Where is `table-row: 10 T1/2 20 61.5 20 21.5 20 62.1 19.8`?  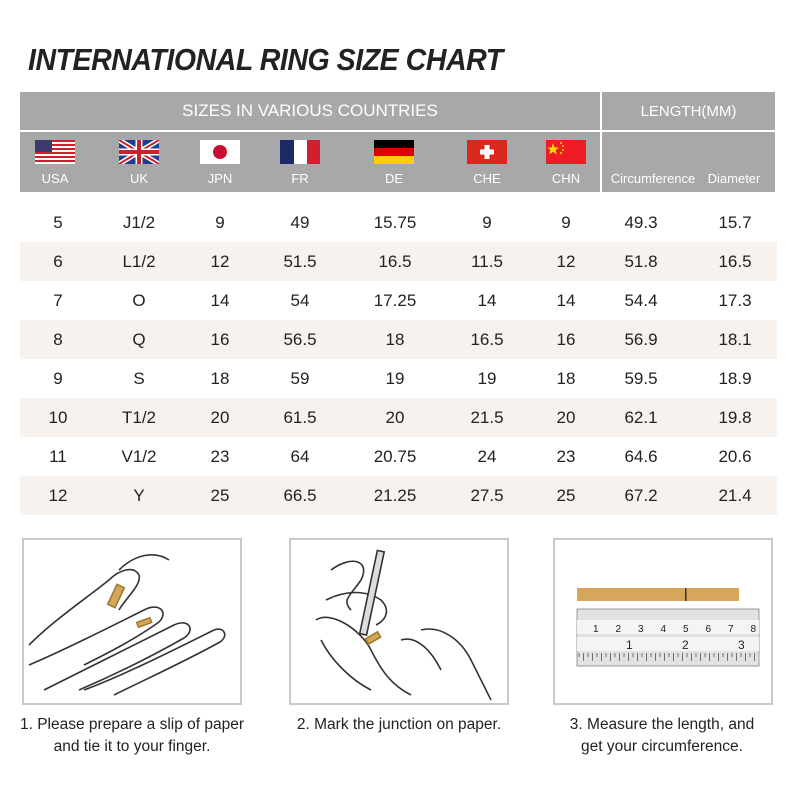
table-row: 10 T1/2 20 61.5 20 21.5 20 62.1 19.8 is located at coordinates (398, 417).